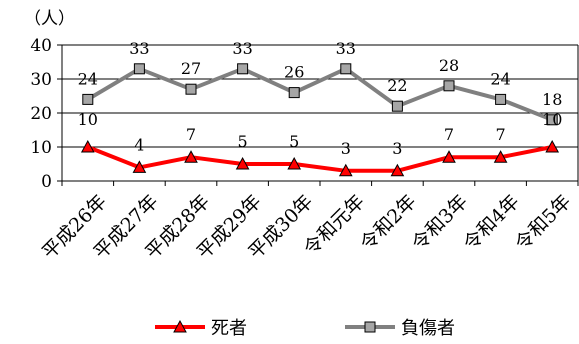 The image size is (579, 344). Describe the element at coordinates (320, 159) in the screenshot. I see `series-line-deaths` at that location.